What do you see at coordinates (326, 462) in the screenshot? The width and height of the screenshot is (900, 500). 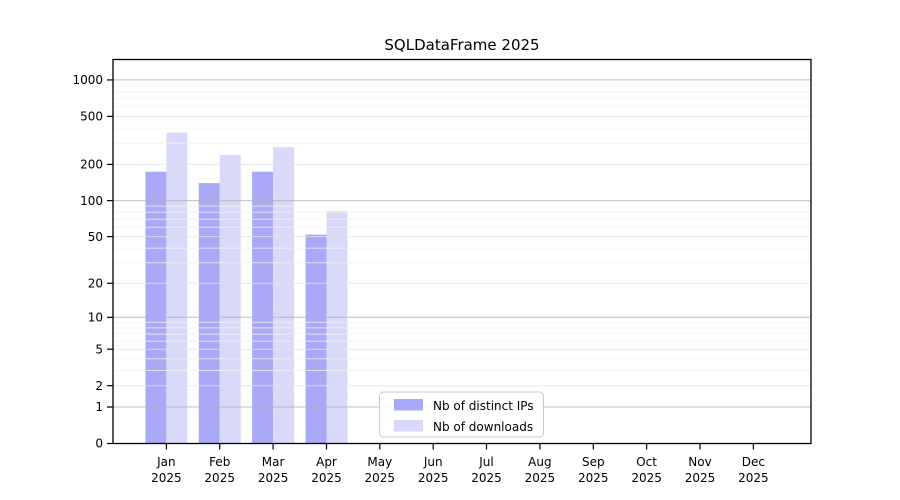 I see `x-tick-label-apr: Apr` at bounding box center [326, 462].